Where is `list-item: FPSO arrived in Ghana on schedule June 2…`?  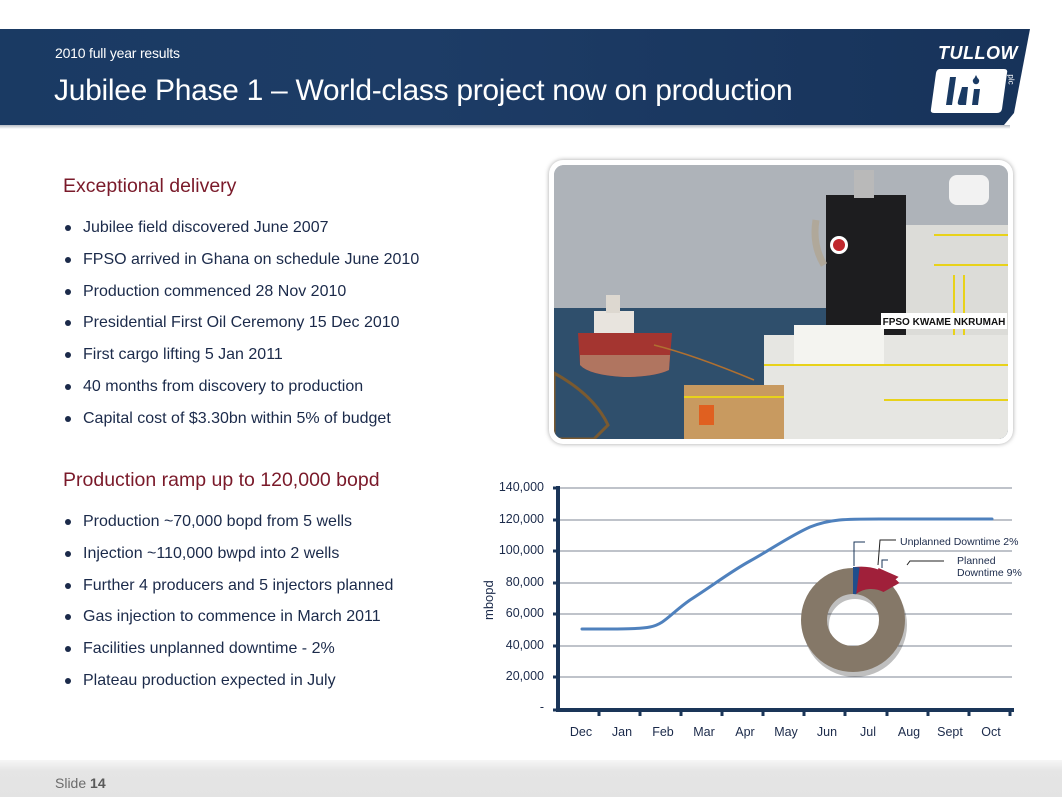
list-item: FPSO arrived in Ghana on schedule June 2… is located at coordinates (241, 266).